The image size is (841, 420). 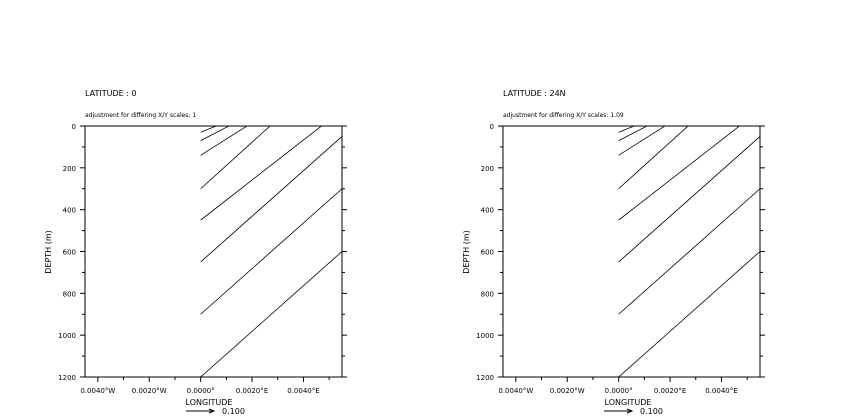 I want to click on chart-title: LATITUDE : 0, so click(x=111, y=93).